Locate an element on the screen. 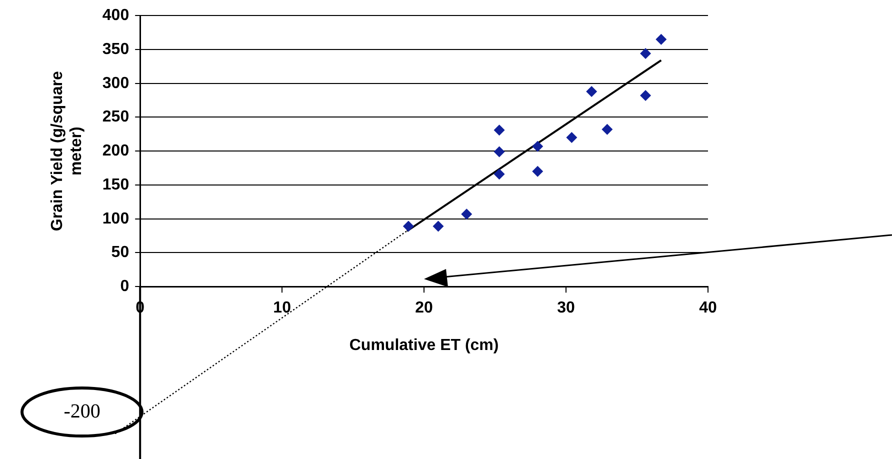 The width and height of the screenshot is (892, 459). x-tick-label: 30 is located at coordinates (566, 308).